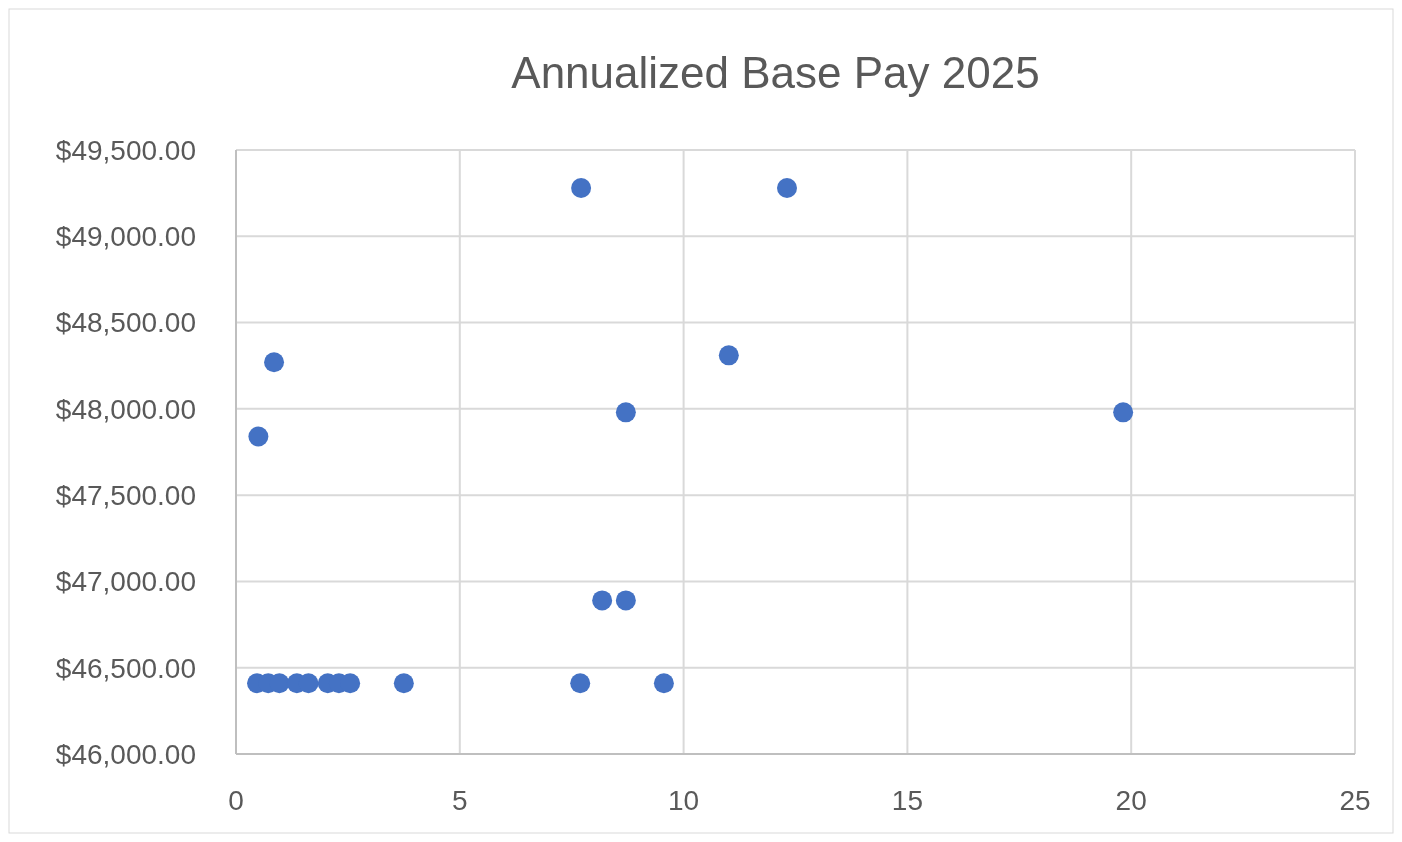 This screenshot has height=842, width=1402. I want to click on y-tick-label: $49,000.00, so click(125, 237).